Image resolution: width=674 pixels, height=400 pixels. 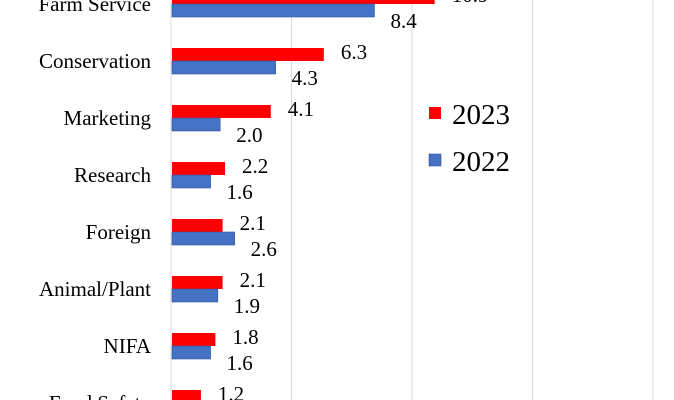 What do you see at coordinates (197, 225) in the screenshot?
I see `bar-2023-foreign` at bounding box center [197, 225].